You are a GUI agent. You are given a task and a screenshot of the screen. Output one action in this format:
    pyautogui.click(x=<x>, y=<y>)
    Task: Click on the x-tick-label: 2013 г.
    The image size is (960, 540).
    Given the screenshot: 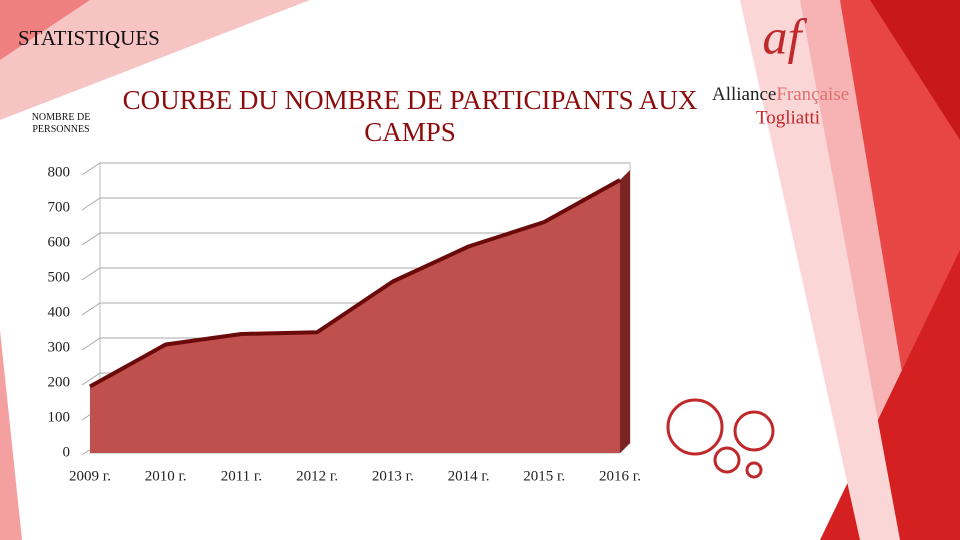 What is the action you would take?
    pyautogui.click(x=393, y=476)
    